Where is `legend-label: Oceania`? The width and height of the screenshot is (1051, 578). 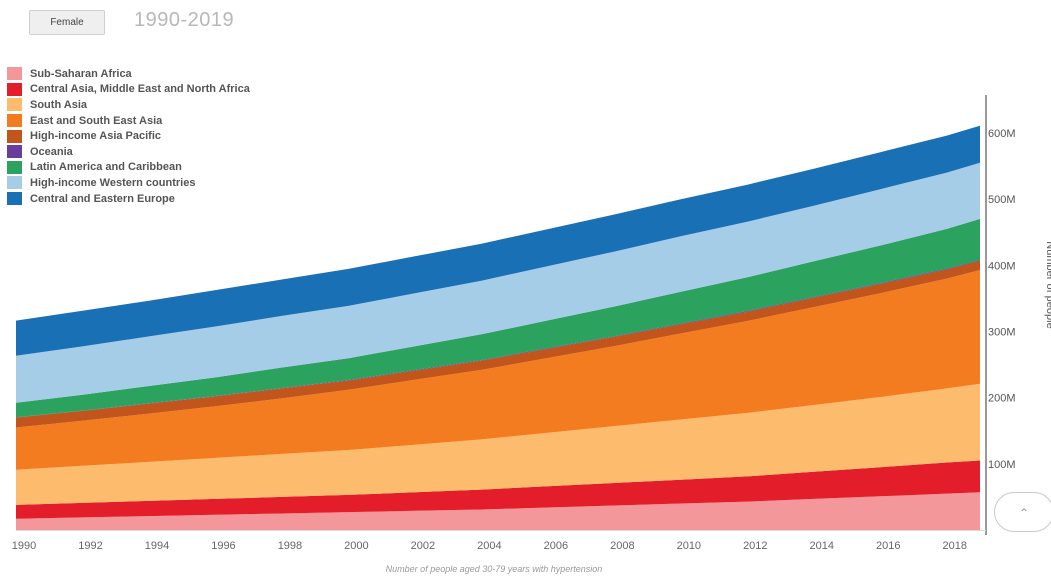
legend-label: Oceania is located at coordinates (51, 151).